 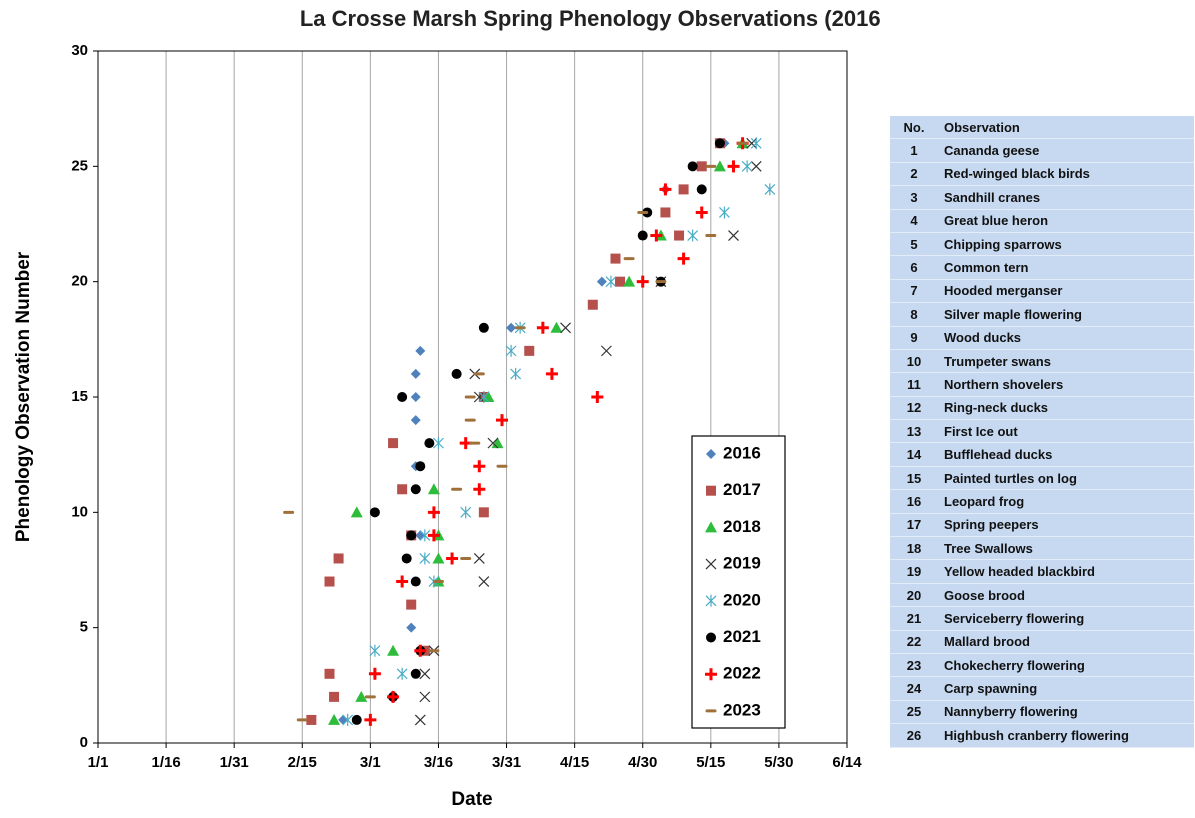 I want to click on table-row: 9 Wood ducks, so click(x=1042, y=338).